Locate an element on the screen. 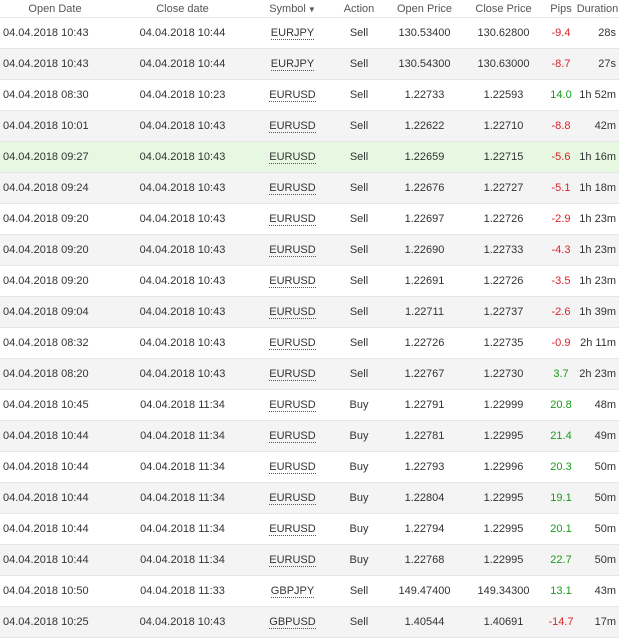 Image resolution: width=619 pixels, height=638 pixels. col-header-action: Action is located at coordinates (359, 9).